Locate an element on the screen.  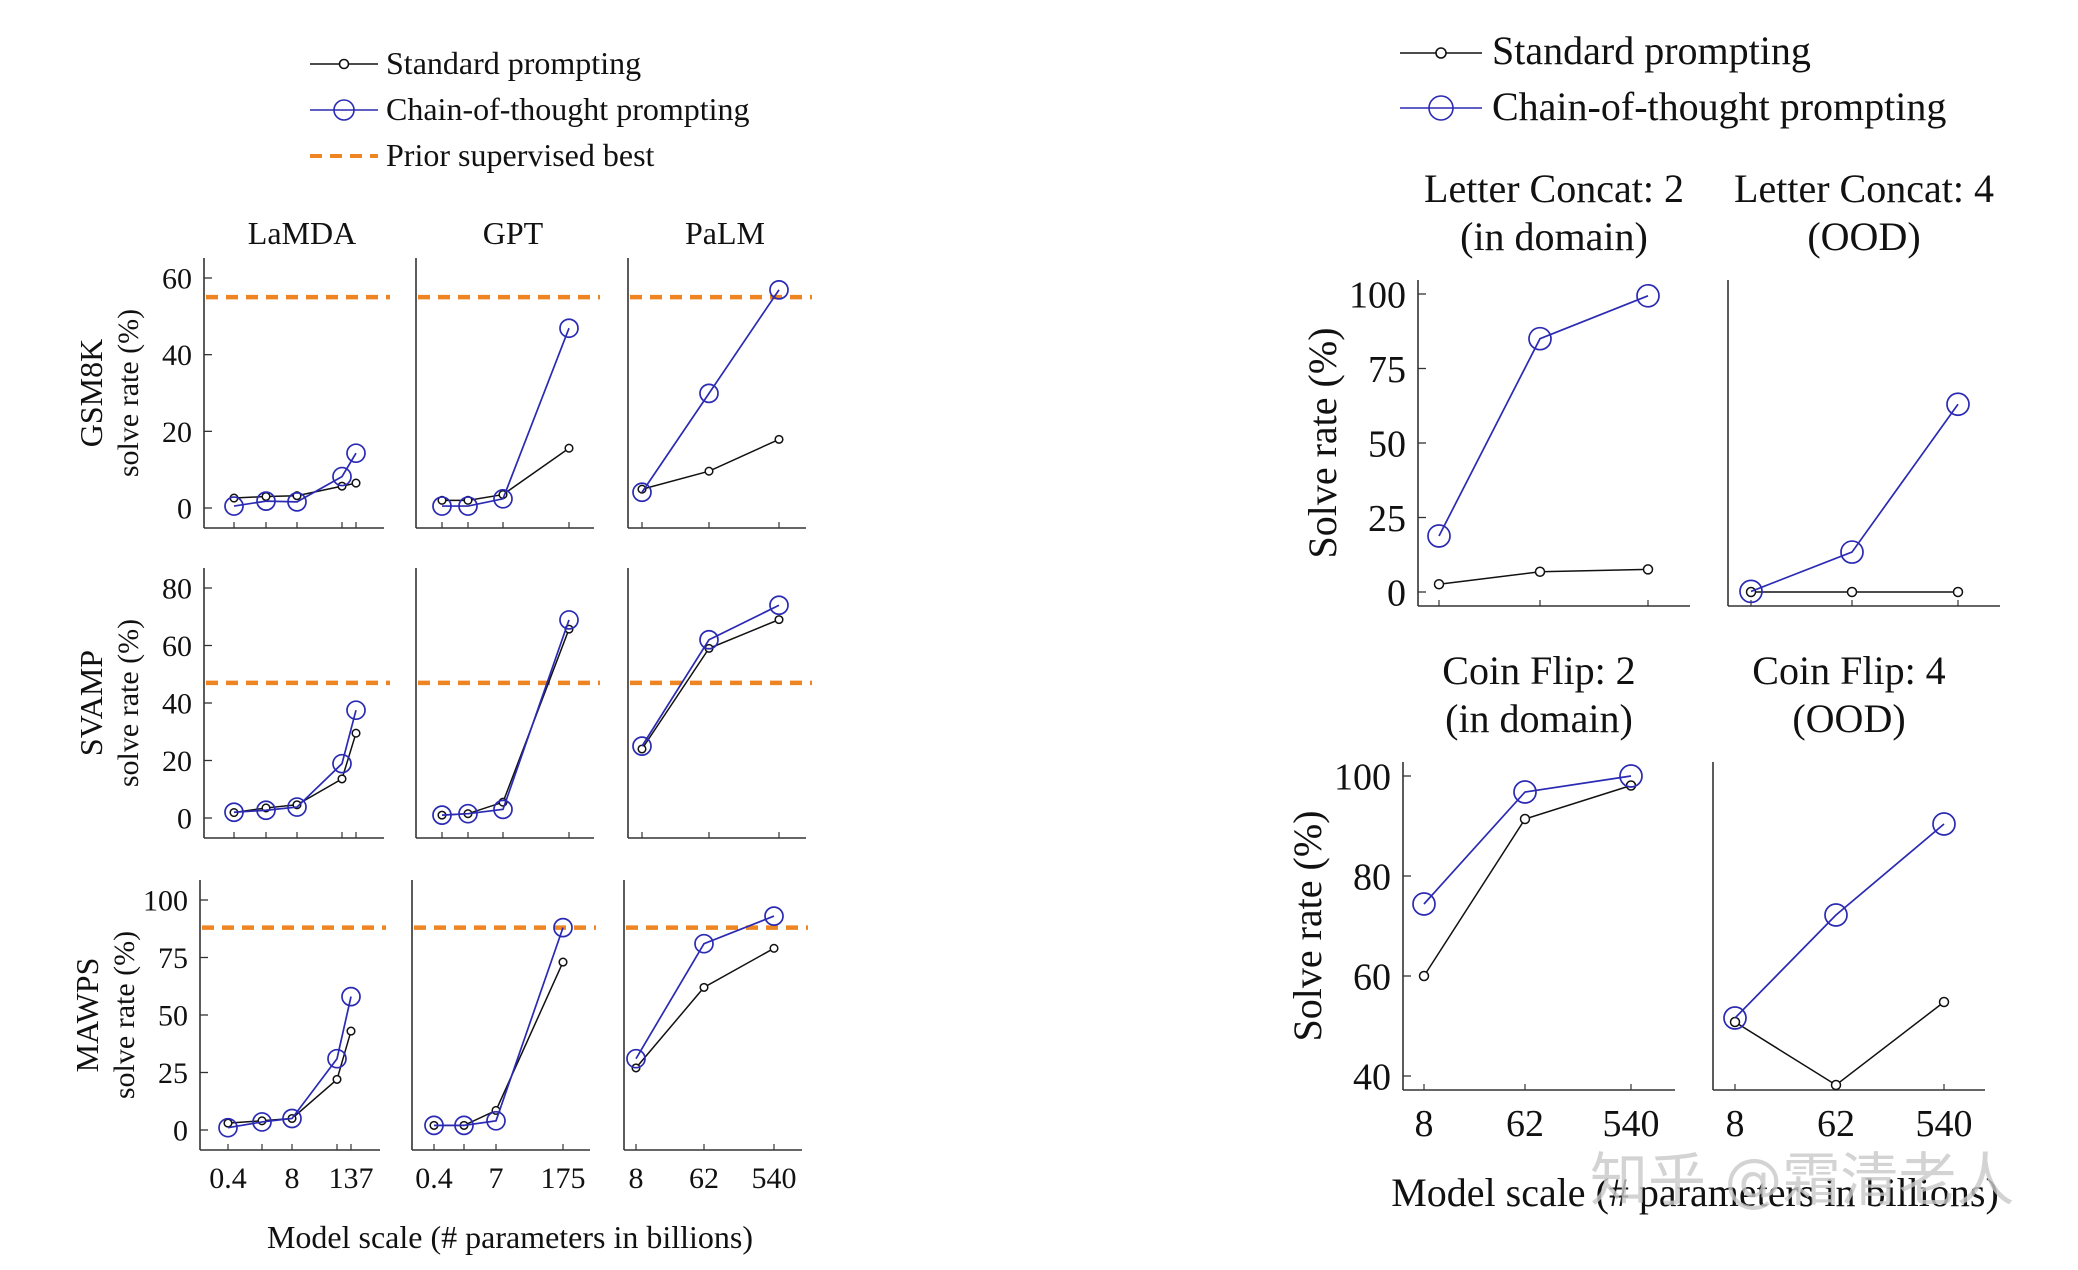
left-x-axis-label: Model scale (# parameters in billions) is located at coordinates (510, 1237).